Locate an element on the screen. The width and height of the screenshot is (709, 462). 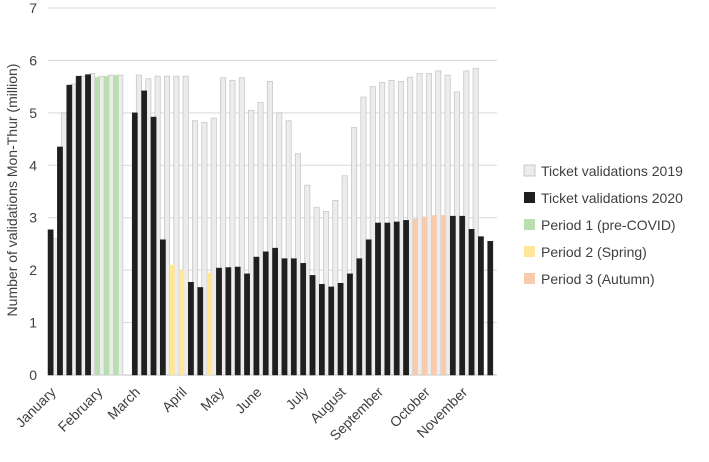
y-axis-label: Number of validations Mon-Thur (million) is located at coordinates (12, 190).